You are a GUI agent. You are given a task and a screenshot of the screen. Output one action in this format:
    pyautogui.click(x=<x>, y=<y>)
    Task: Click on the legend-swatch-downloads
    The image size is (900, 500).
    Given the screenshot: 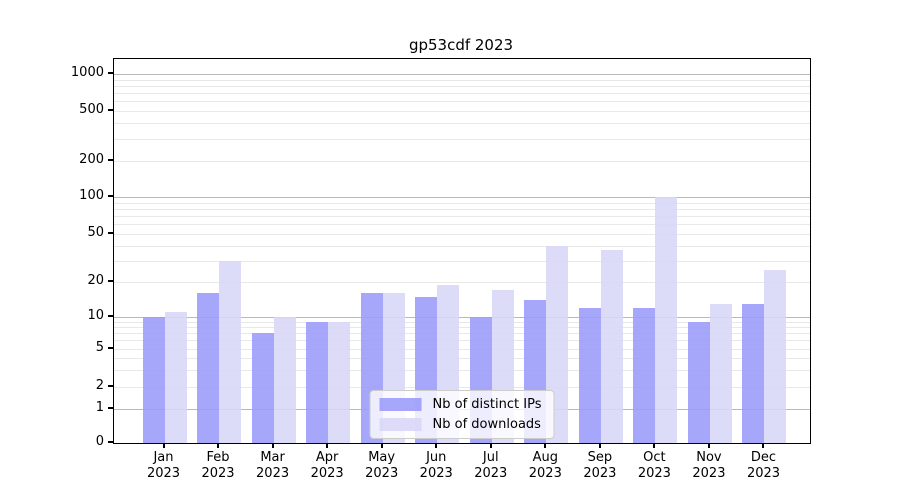 What is the action you would take?
    pyautogui.click(x=400, y=424)
    